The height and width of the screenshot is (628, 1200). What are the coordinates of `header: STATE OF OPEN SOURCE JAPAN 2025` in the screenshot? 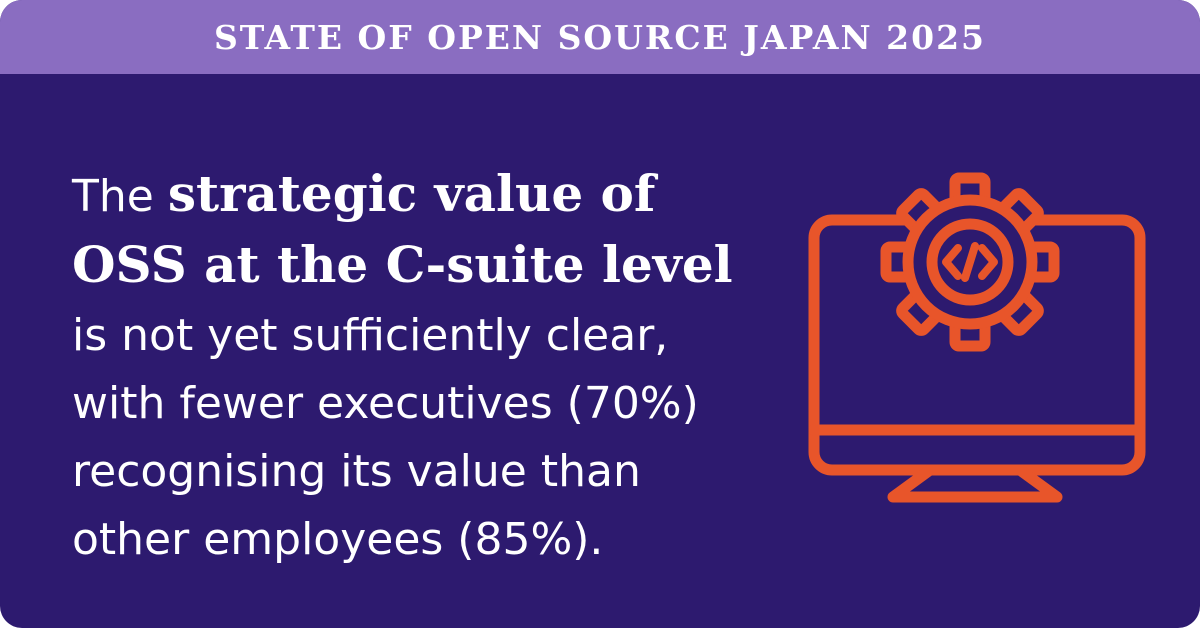 It's located at (600, 37).